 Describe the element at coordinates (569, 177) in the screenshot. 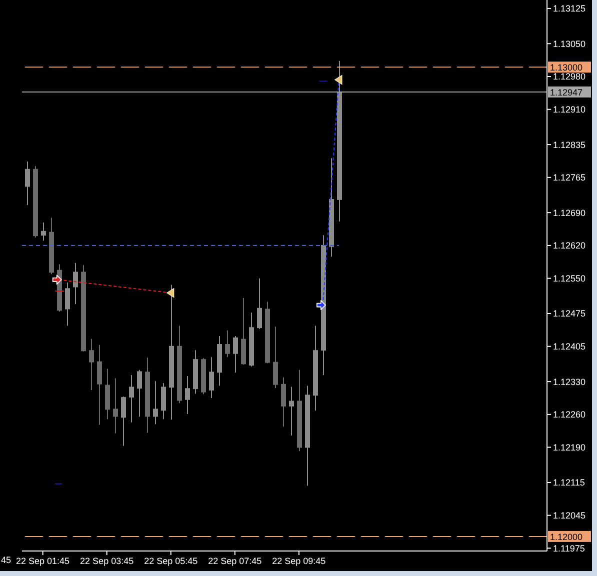

I see `y-tick-label: 1.12765` at that location.